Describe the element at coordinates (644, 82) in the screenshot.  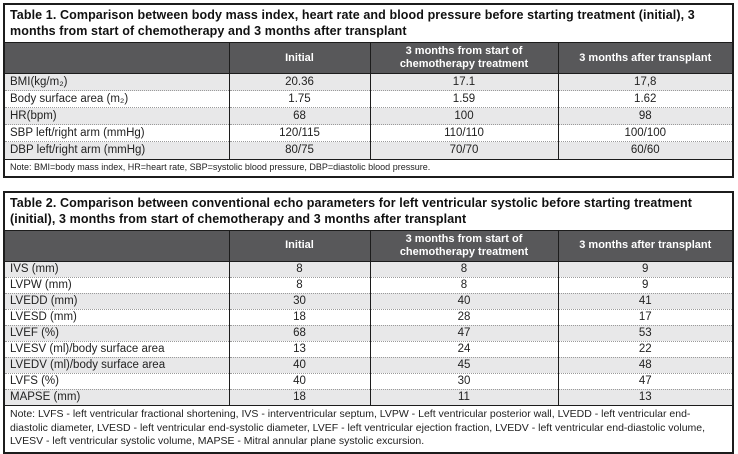
I see `cell-value: 17,8` at that location.